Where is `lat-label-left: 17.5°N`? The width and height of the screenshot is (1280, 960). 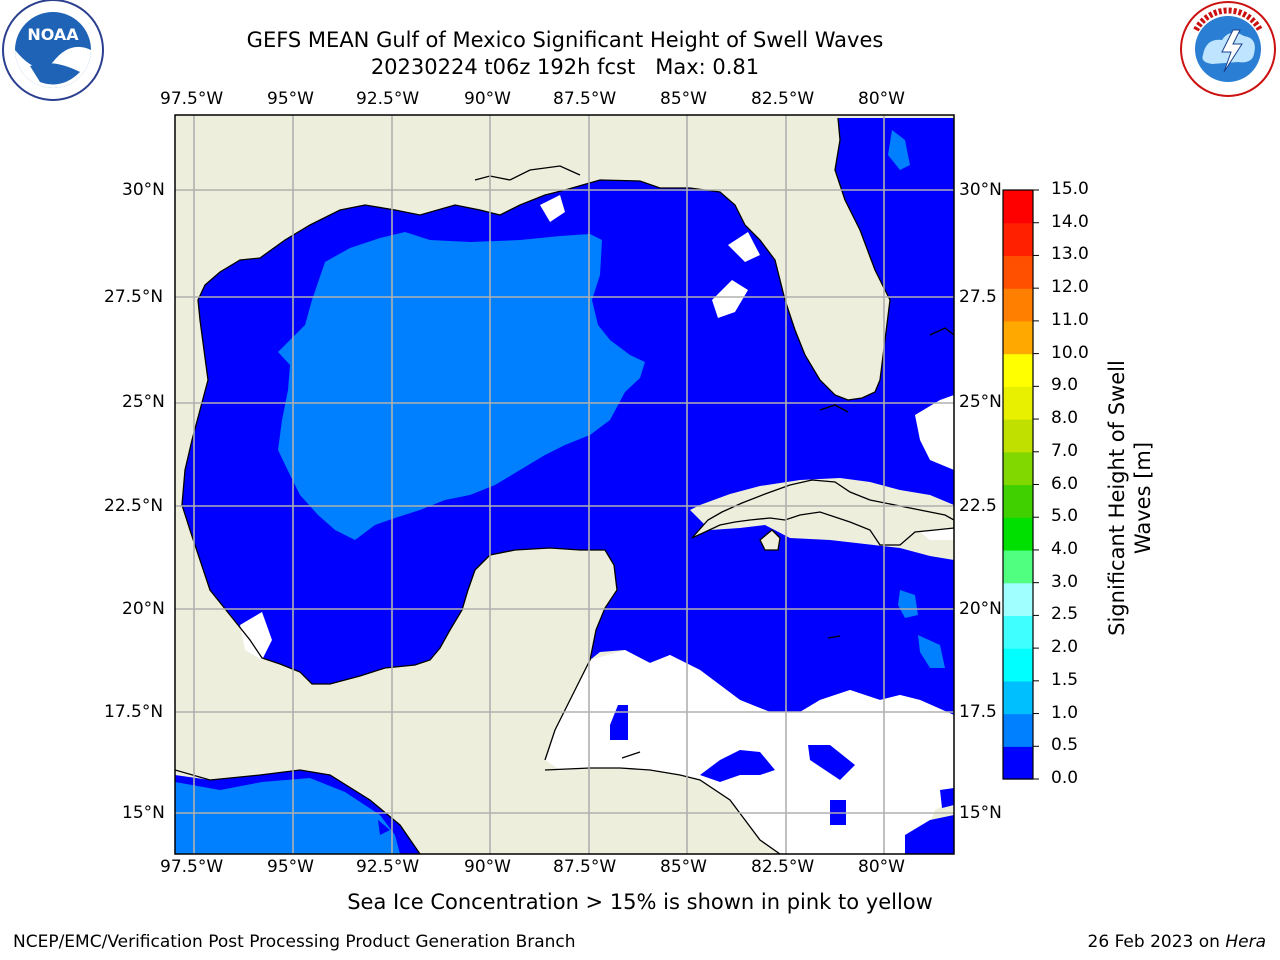 lat-label-left: 17.5°N is located at coordinates (134, 712).